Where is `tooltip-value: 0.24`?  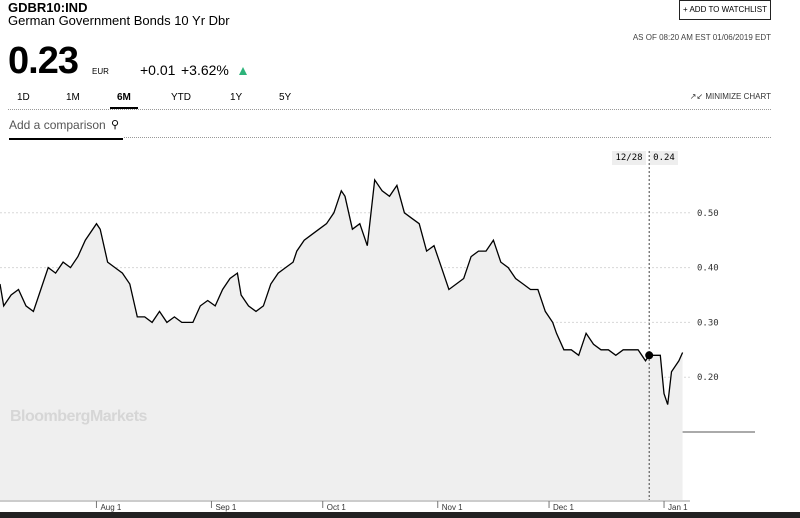
tooltip-value: 0.24 is located at coordinates (664, 158).